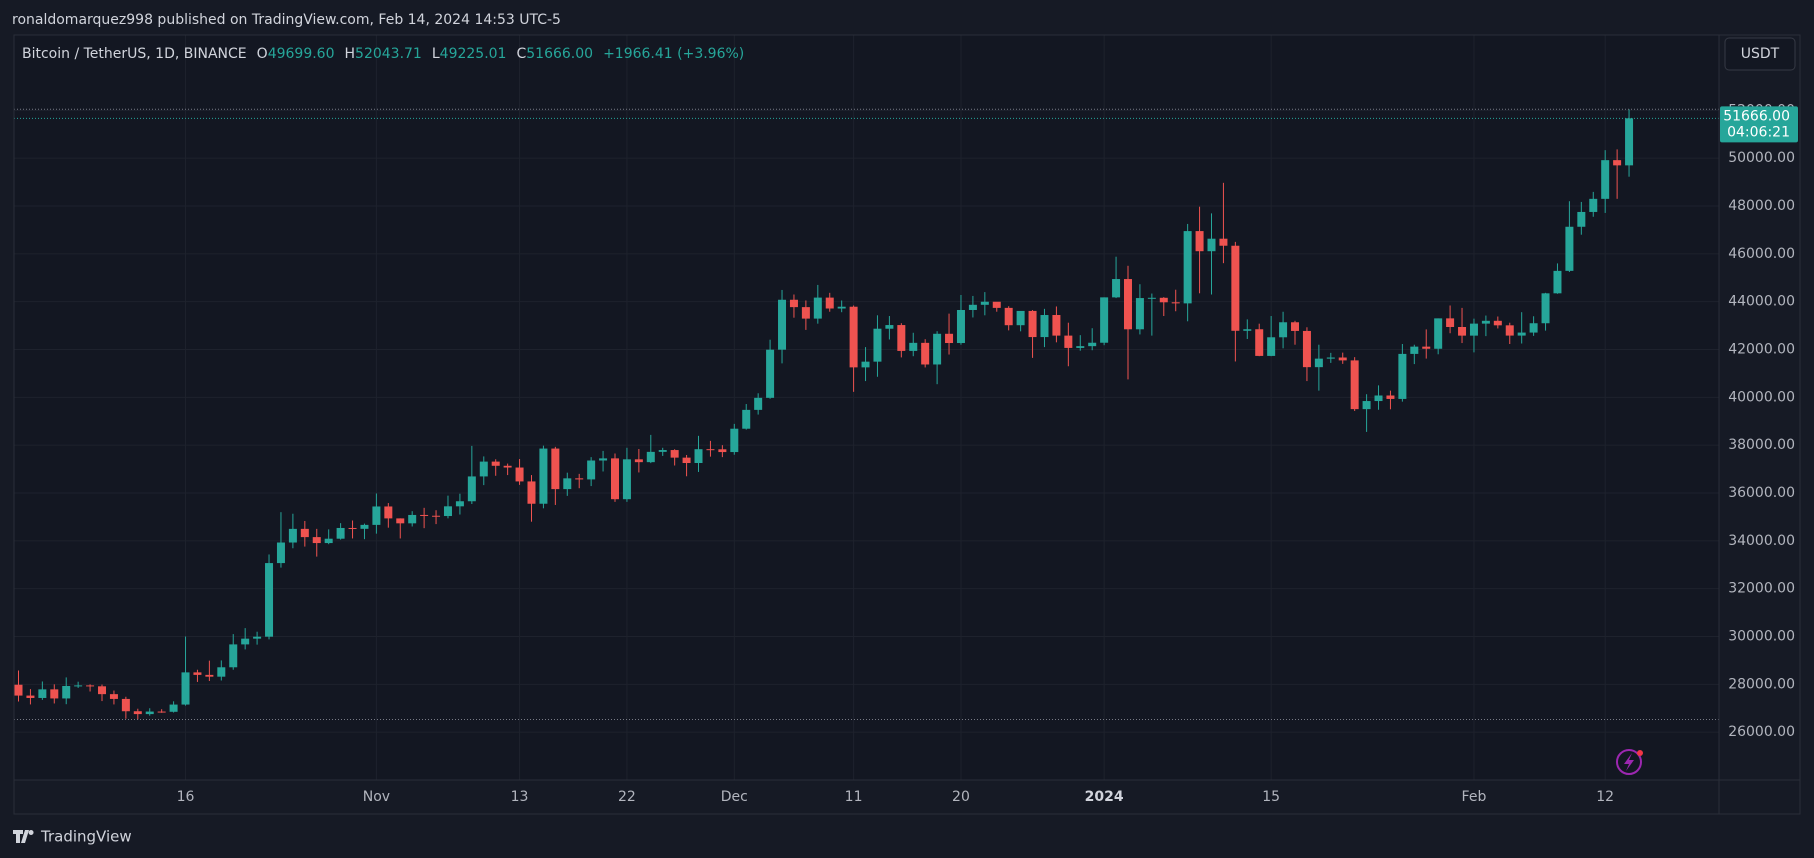 This screenshot has width=1814, height=858. I want to click on x-tick-label: 2024, so click(1104, 797).